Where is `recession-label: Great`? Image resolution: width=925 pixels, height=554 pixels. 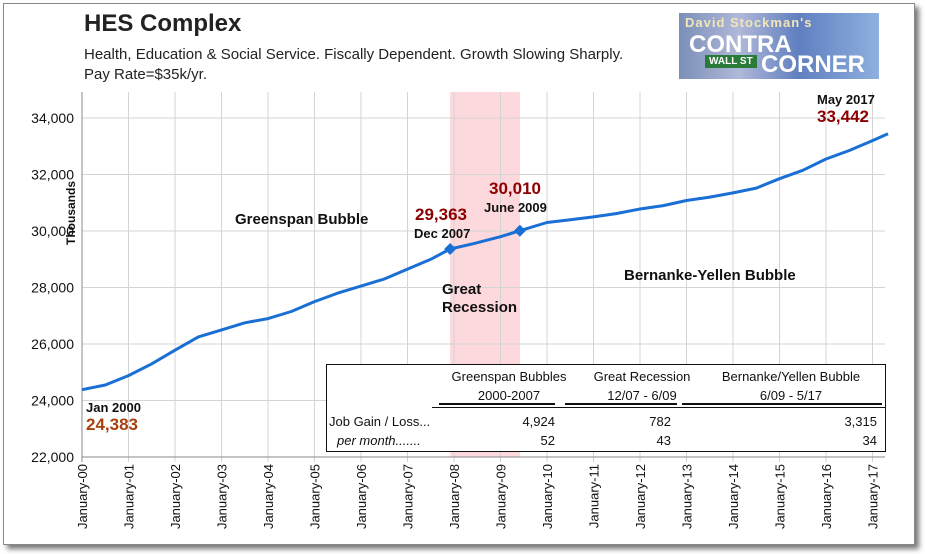
recession-label: Great is located at coordinates (462, 289).